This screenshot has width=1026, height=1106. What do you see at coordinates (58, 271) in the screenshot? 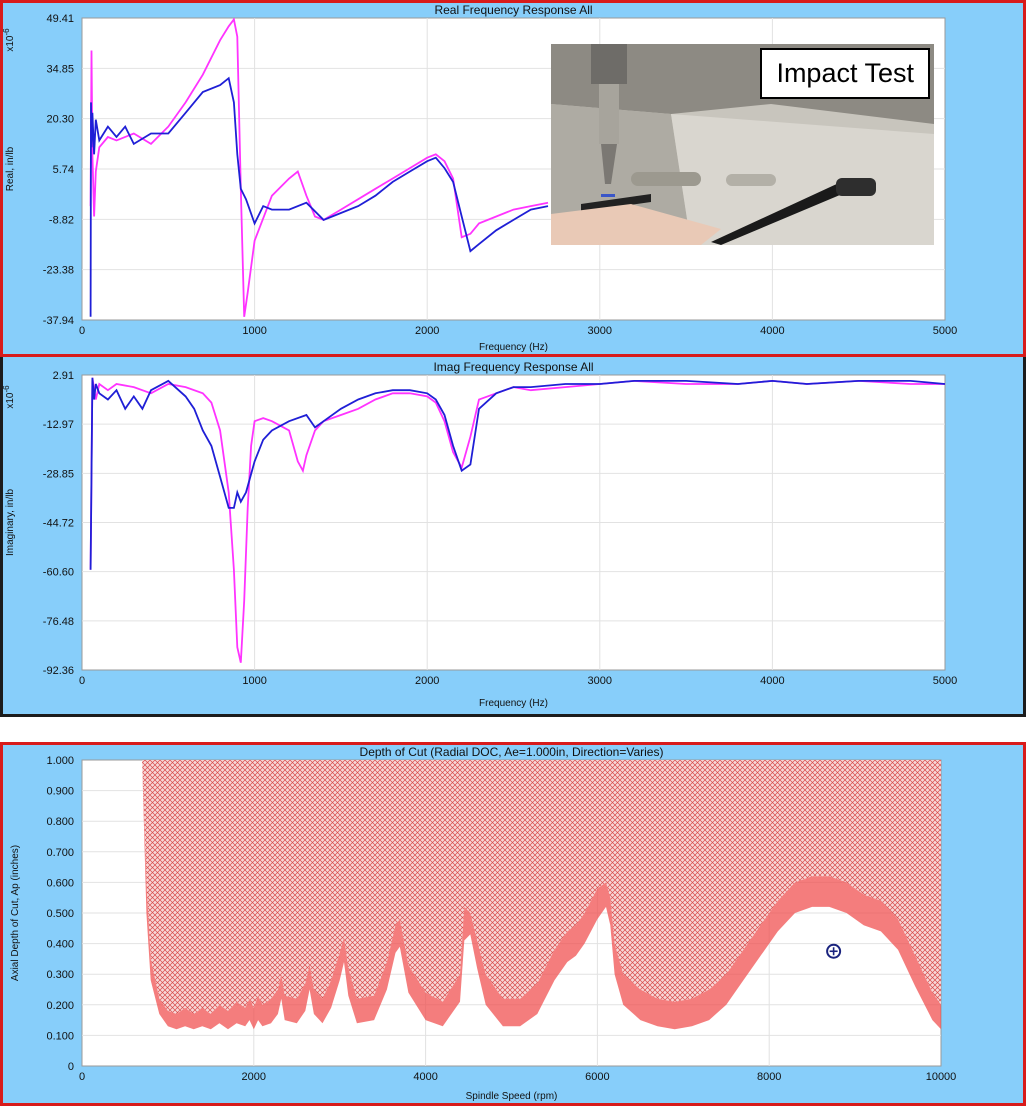
I see `y-tick-label: -23.38` at bounding box center [58, 271].